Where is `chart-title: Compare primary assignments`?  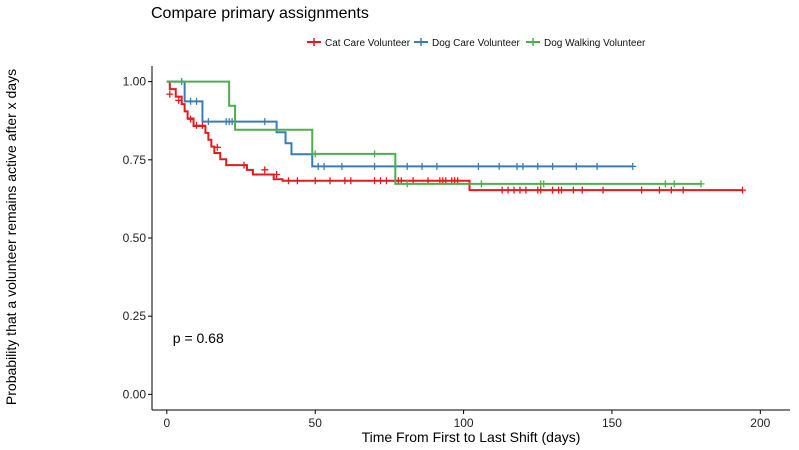
chart-title: Compare primary assignments is located at coordinates (260, 13).